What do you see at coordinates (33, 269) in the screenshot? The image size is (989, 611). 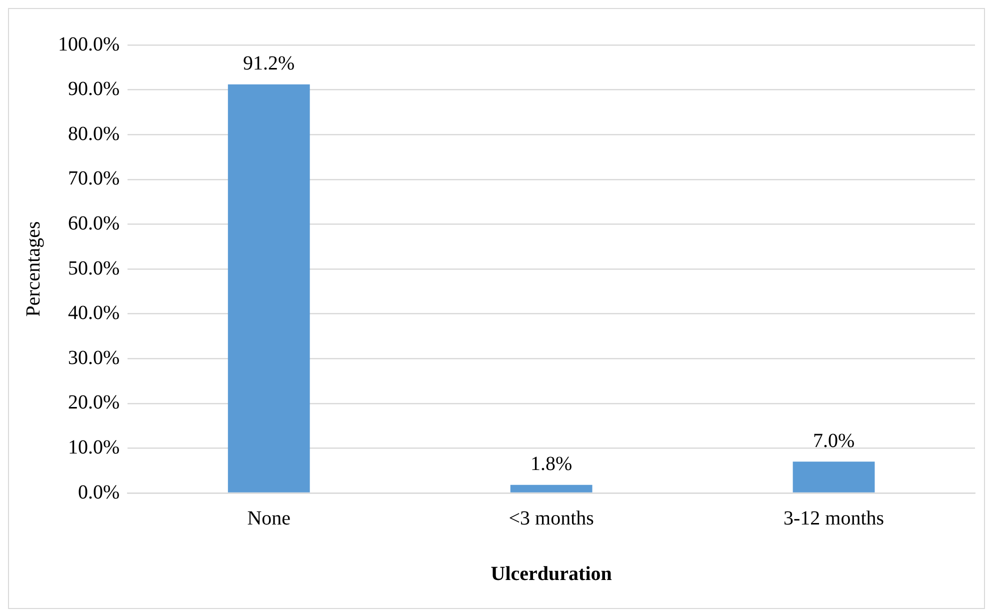 I see `y-axis-title: Percentages` at bounding box center [33, 269].